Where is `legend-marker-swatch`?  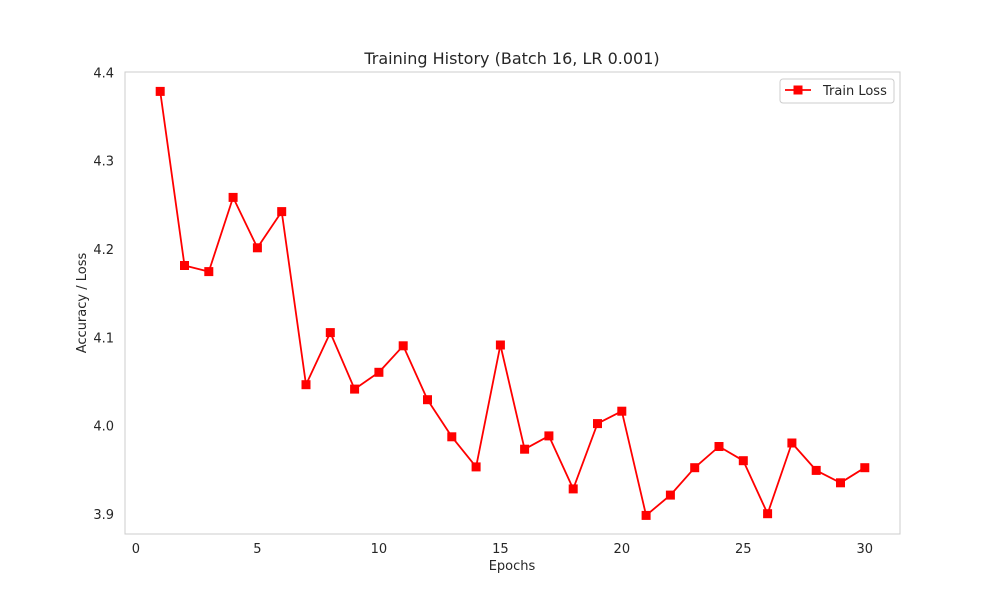 legend-marker-swatch is located at coordinates (798, 90).